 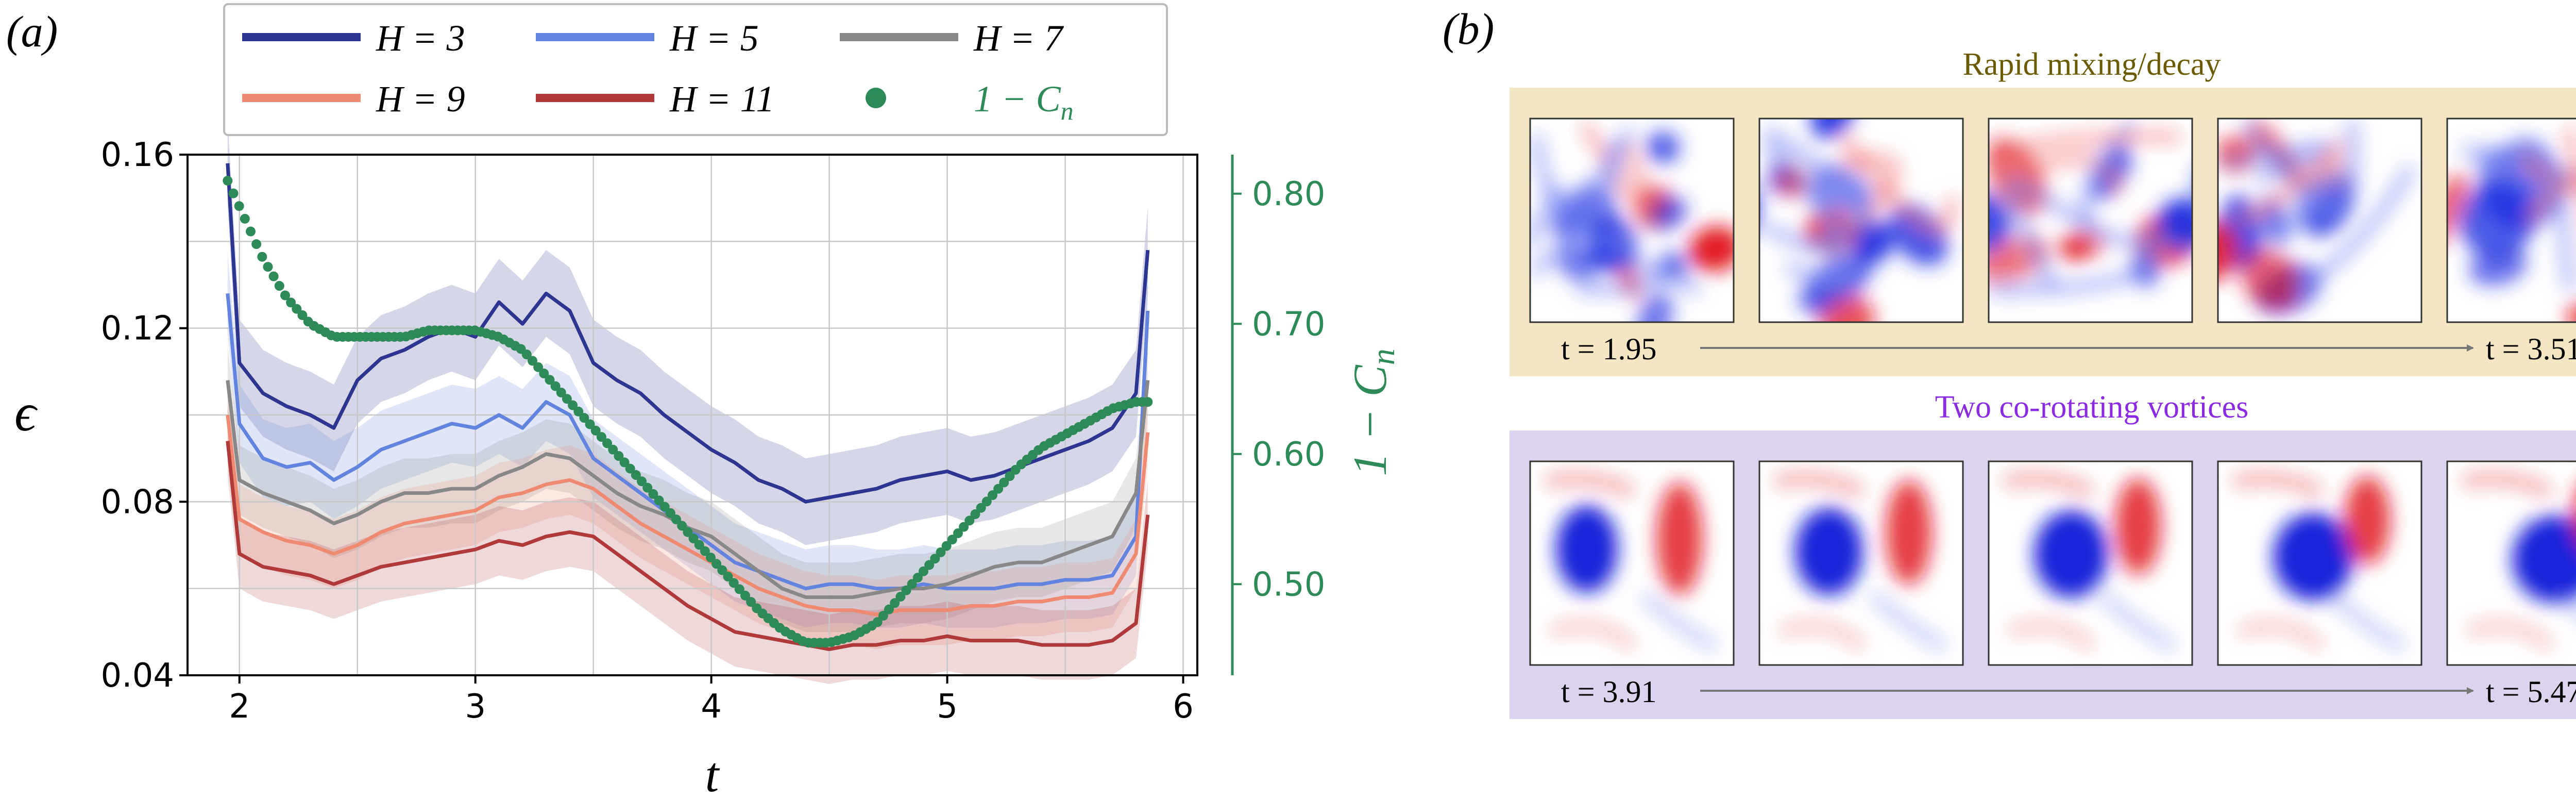 What do you see at coordinates (688, 515) in the screenshot?
I see `series-line` at bounding box center [688, 515].